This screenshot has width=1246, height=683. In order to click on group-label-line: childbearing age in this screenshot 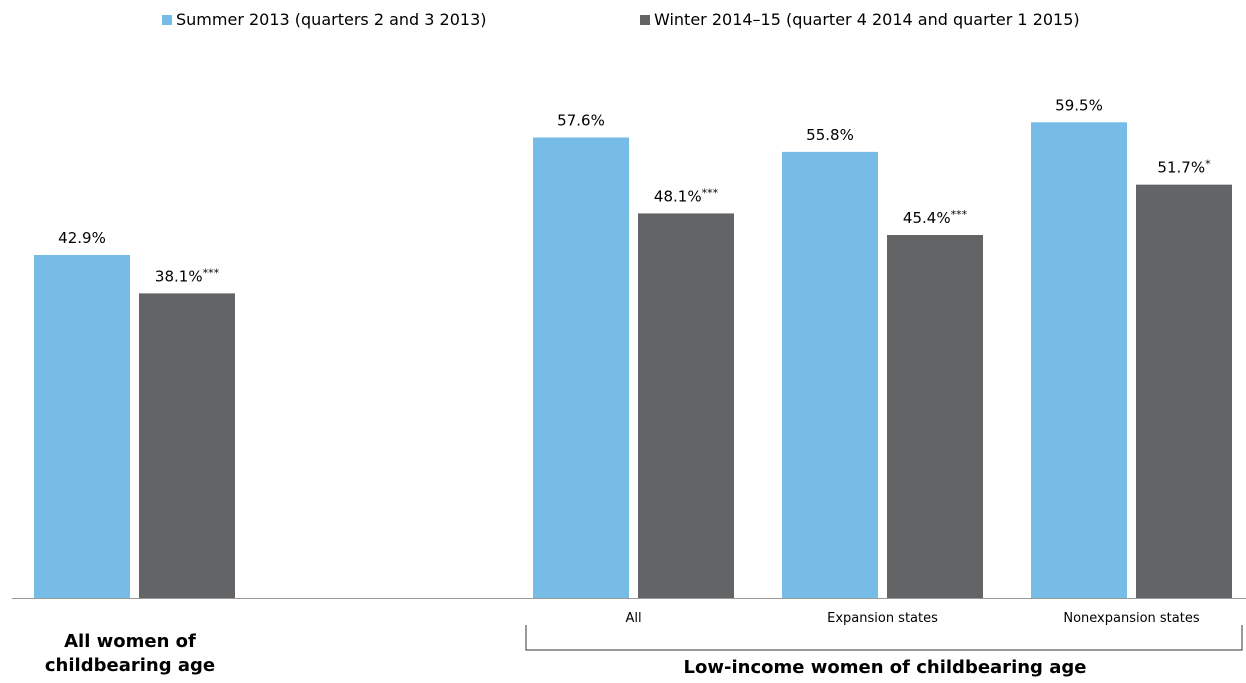, I will do `click(130, 665)`.